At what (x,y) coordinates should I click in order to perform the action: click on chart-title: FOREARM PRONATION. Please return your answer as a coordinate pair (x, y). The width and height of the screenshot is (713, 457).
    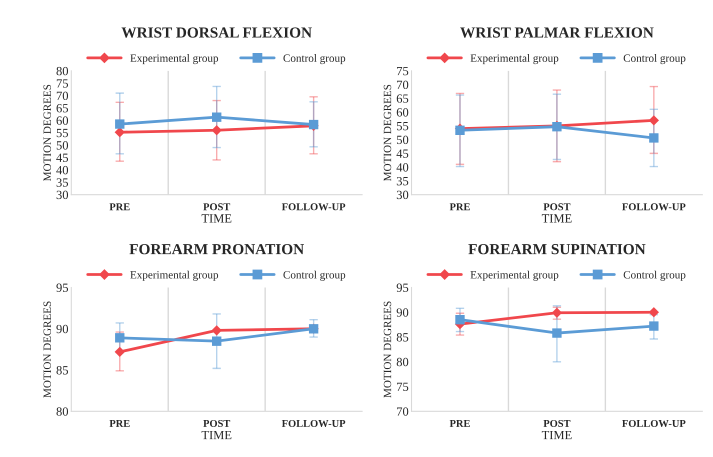
    Looking at the image, I should click on (216, 249).